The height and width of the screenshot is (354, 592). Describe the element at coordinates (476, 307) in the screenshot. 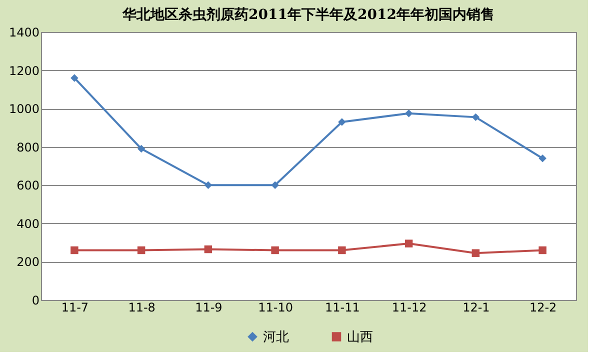

I see `x-tick-label: 12-1` at that location.